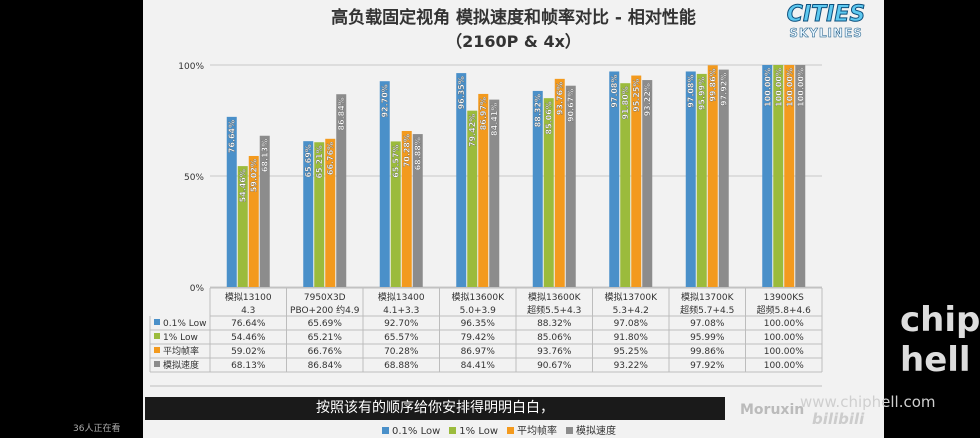 The width and height of the screenshot is (980, 438). Describe the element at coordinates (401, 297) in the screenshot. I see `category-label: 模拟13400` at that location.